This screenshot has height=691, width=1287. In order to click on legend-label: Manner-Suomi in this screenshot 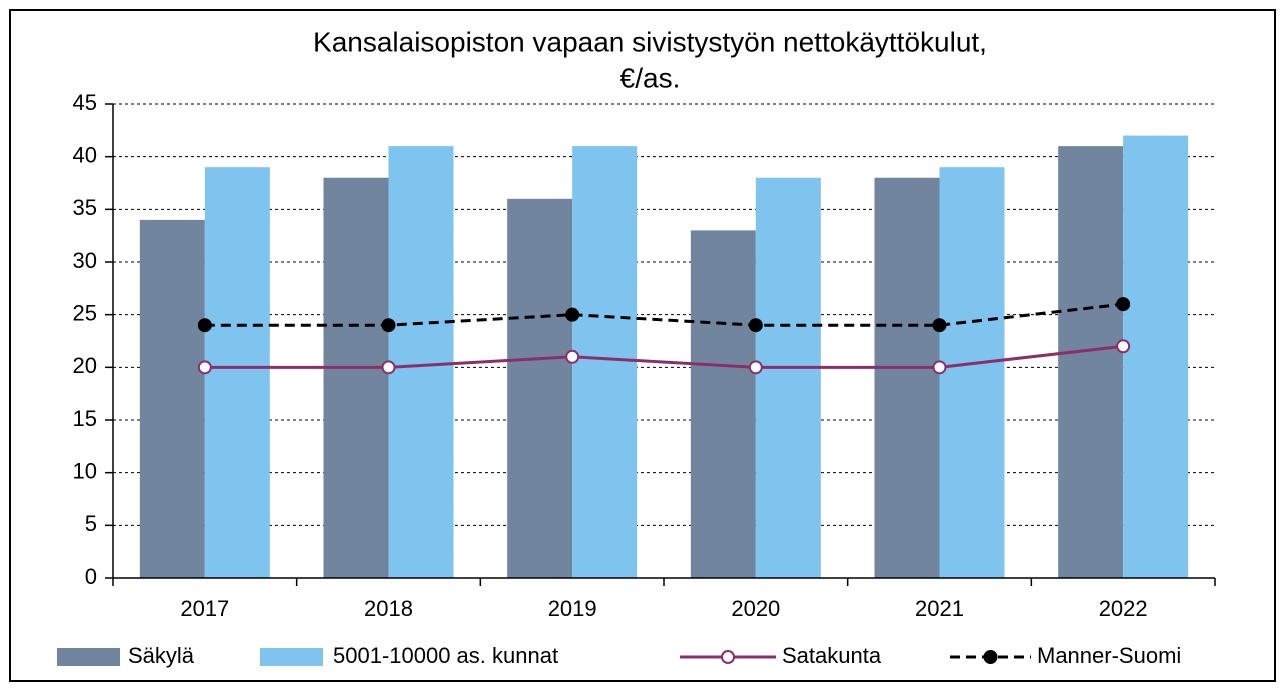, I will do `click(1109, 655)`.